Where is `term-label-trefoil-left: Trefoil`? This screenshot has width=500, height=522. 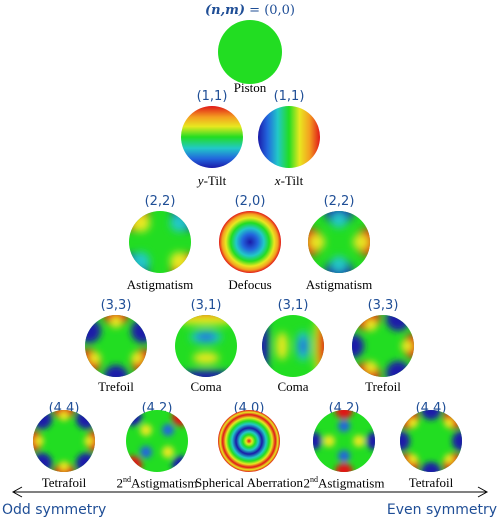
term-label-trefoil-left: Trefoil is located at coordinates (116, 386).